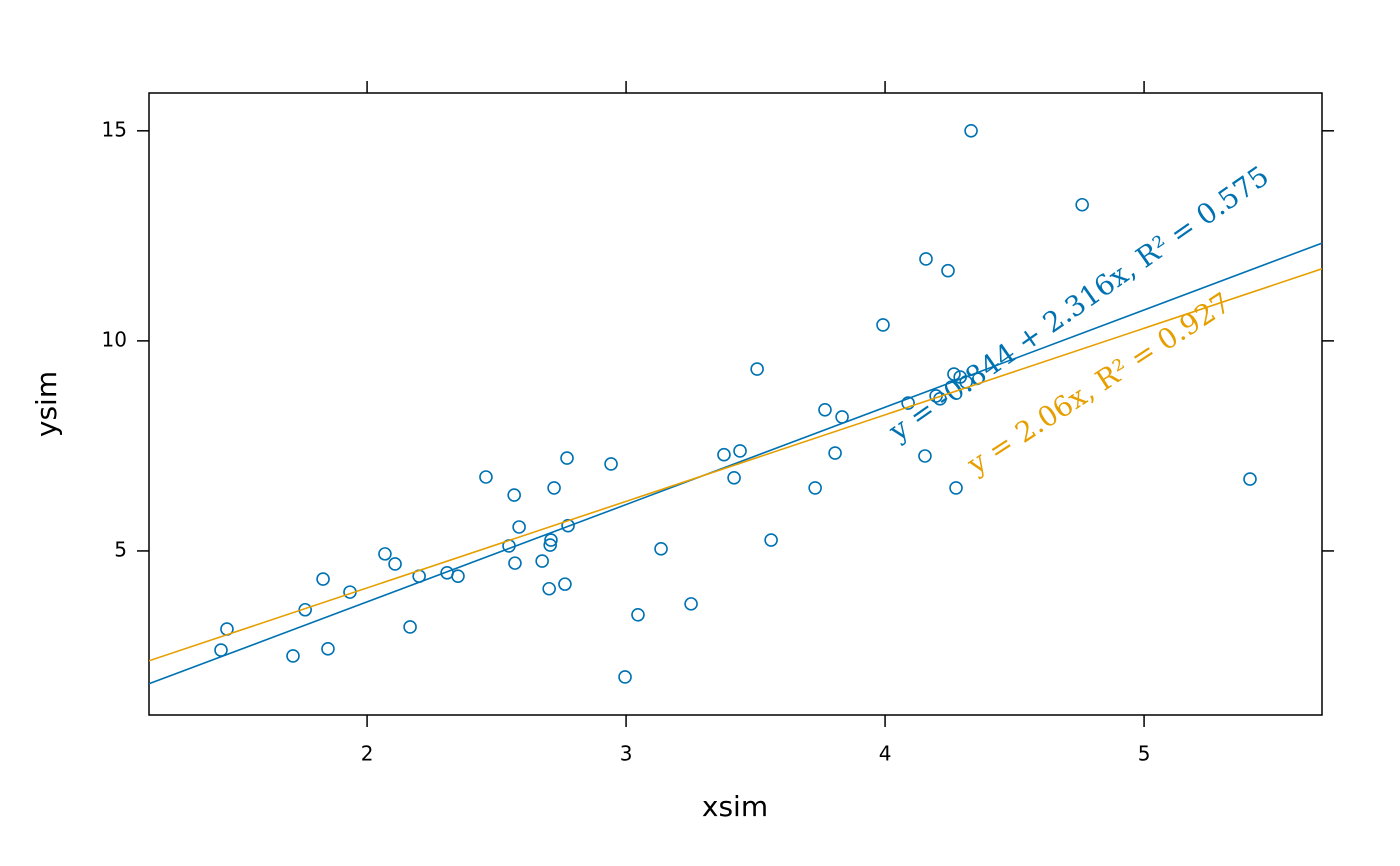  Describe the element at coordinates (735, 806) in the screenshot. I see `x-axis-title: xsim` at that location.